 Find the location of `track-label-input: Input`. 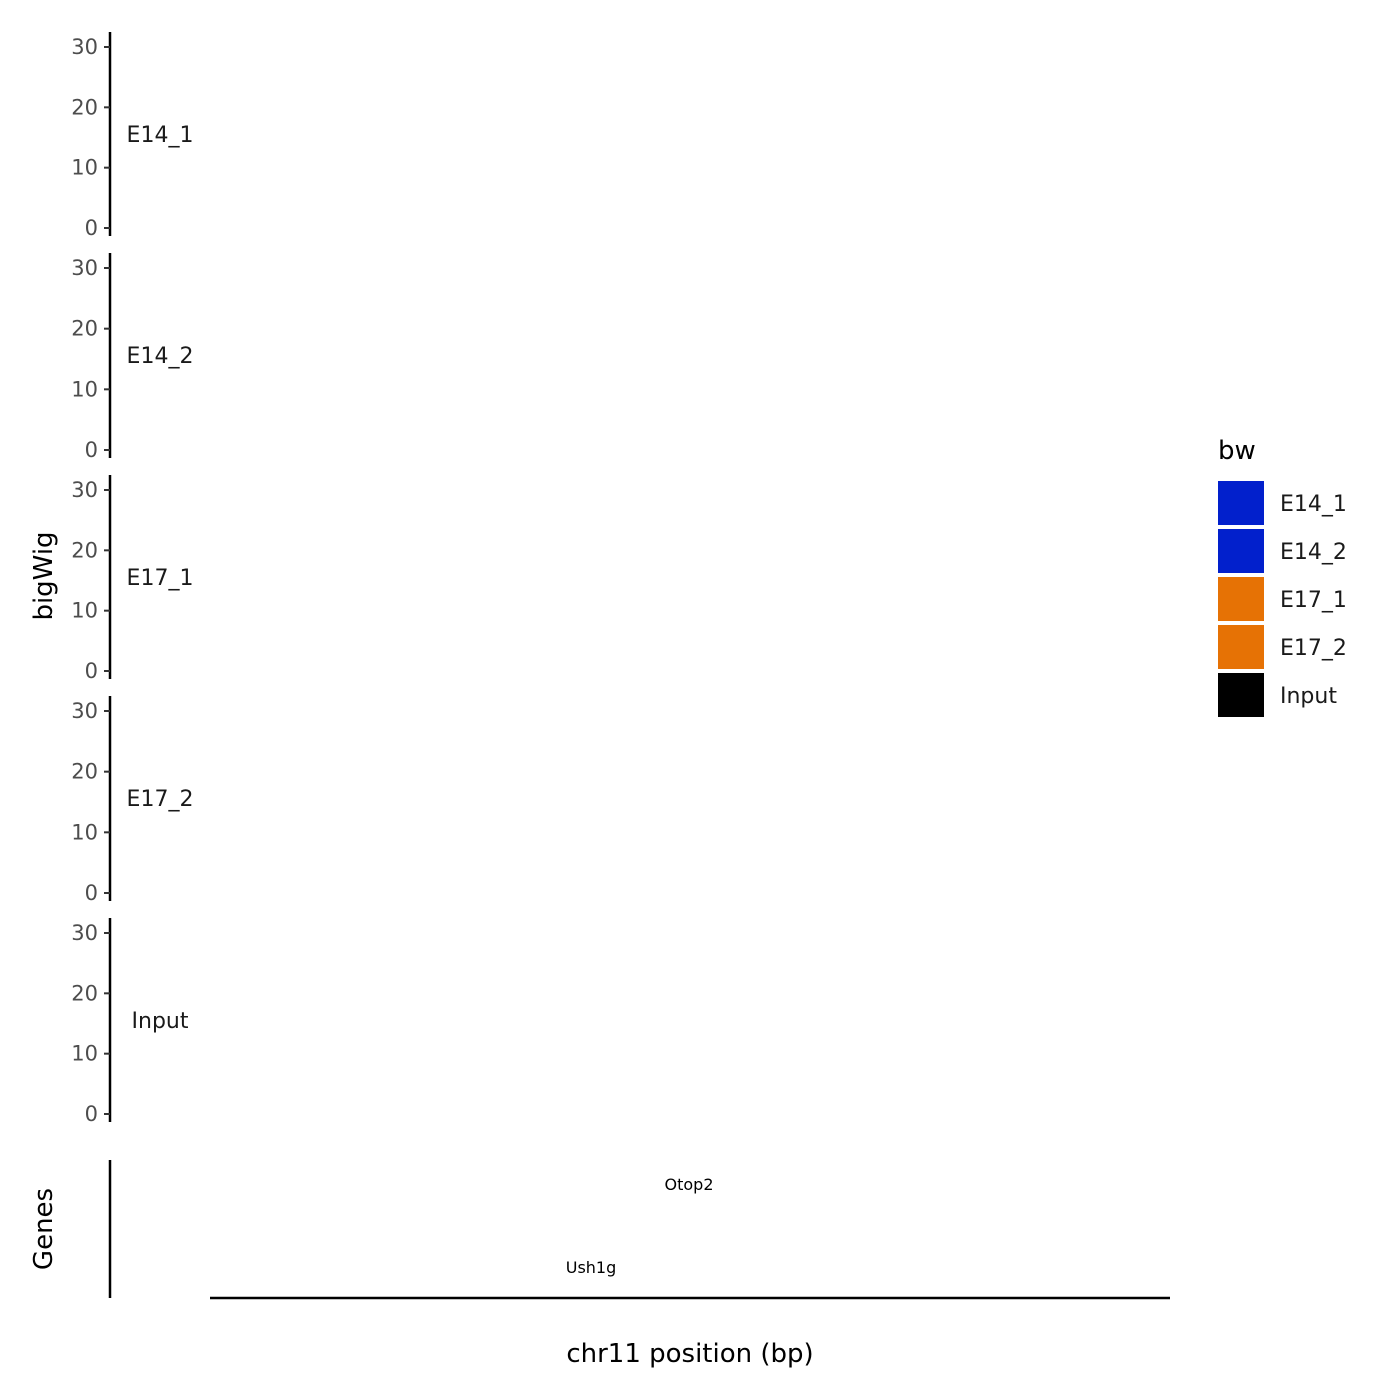

track-label-input: Input is located at coordinates (160, 1021).